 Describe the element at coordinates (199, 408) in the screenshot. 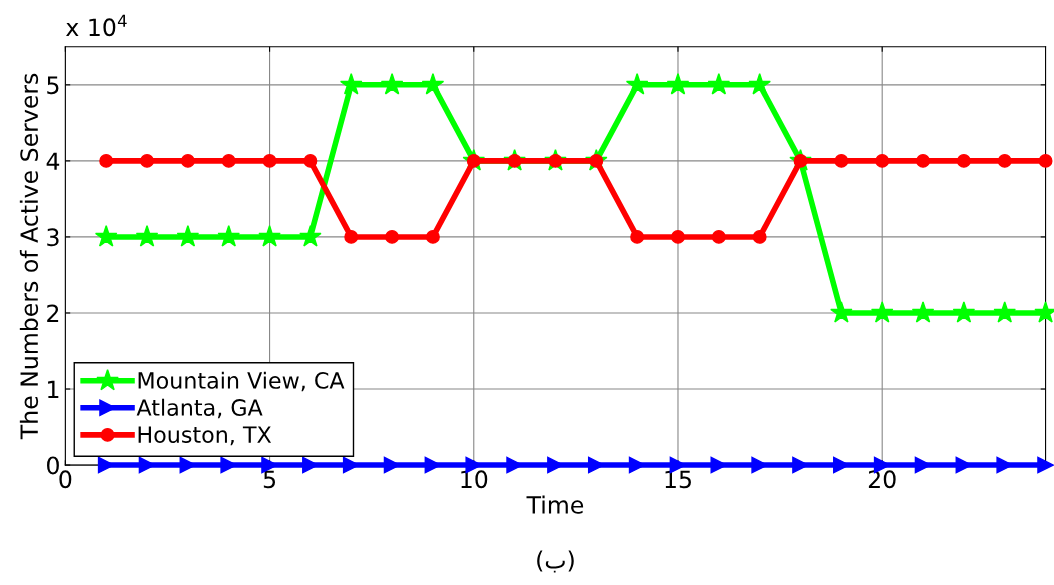

I see `legend-label: Atlanta, GA` at that location.